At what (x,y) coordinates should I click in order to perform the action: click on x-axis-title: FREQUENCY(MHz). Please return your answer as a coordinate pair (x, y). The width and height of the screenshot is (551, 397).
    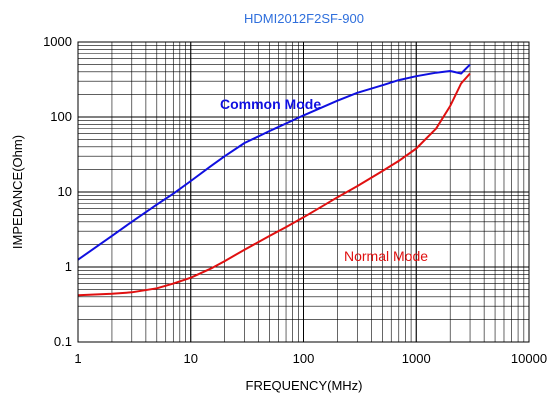
    Looking at the image, I should click on (304, 385).